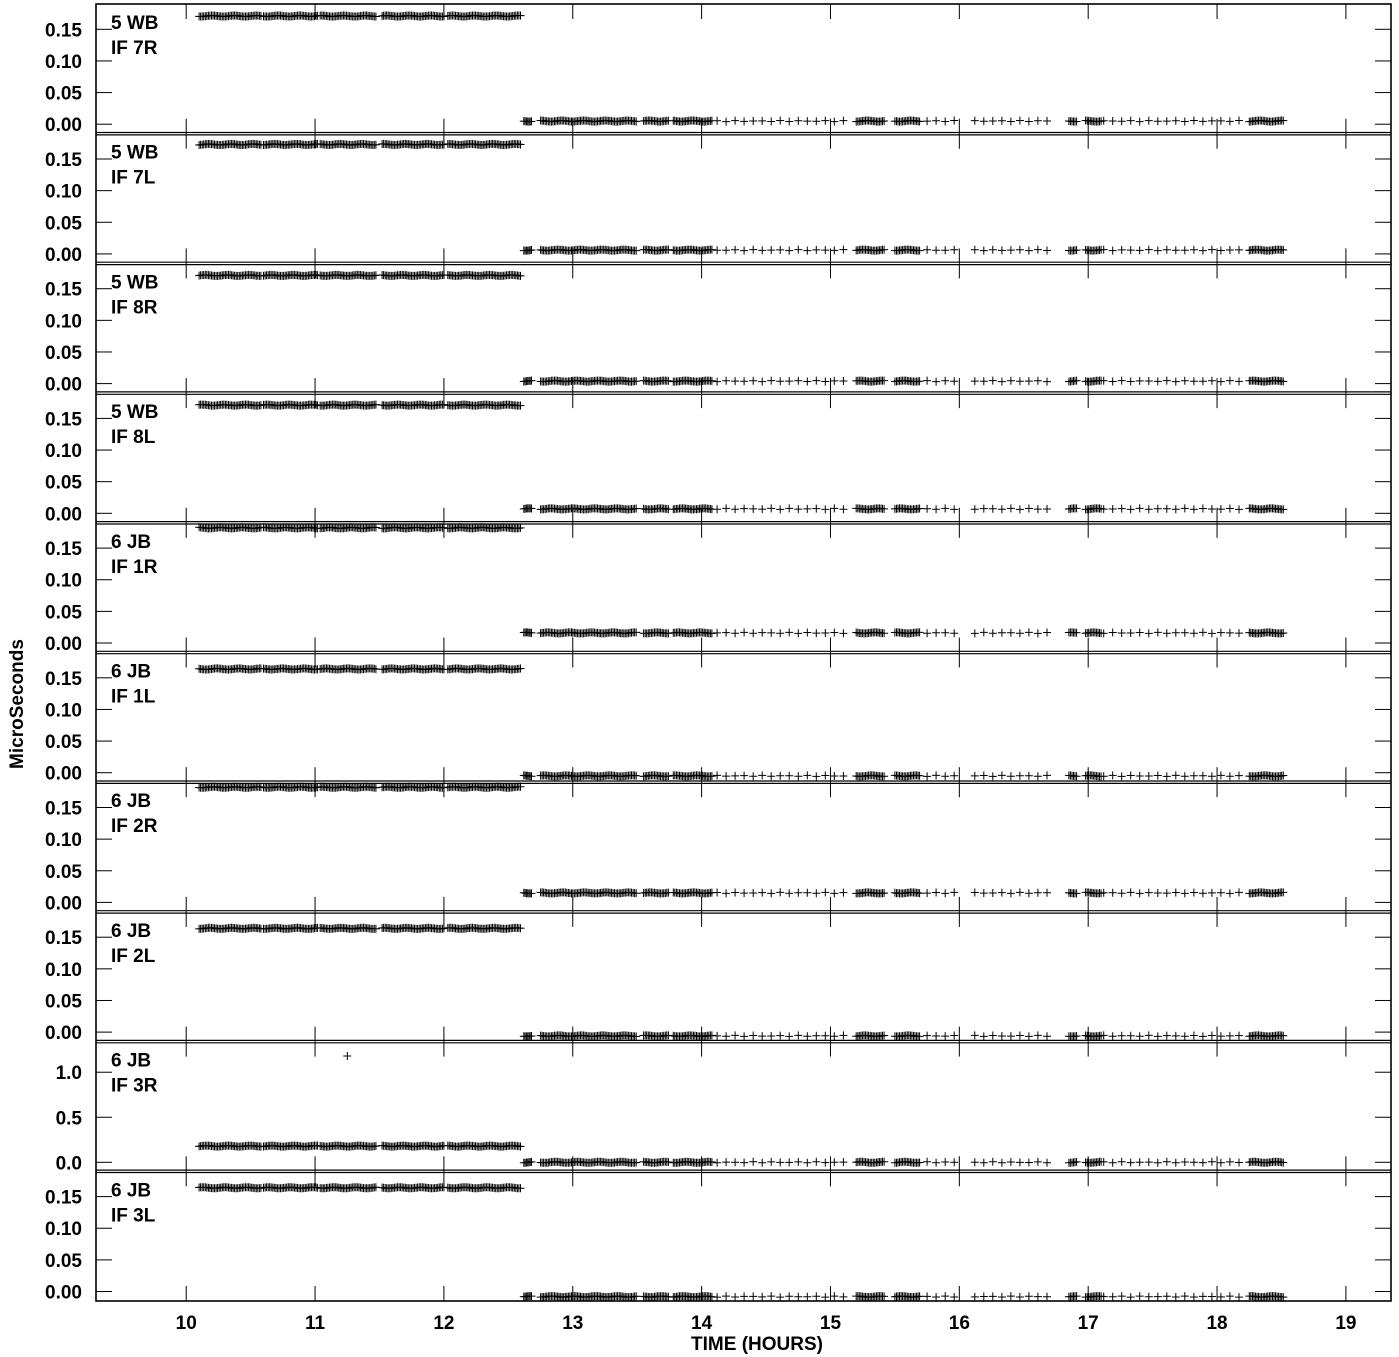  Describe the element at coordinates (134, 48) in the screenshot. I see `panel-1-if-label: IF 7R` at that location.